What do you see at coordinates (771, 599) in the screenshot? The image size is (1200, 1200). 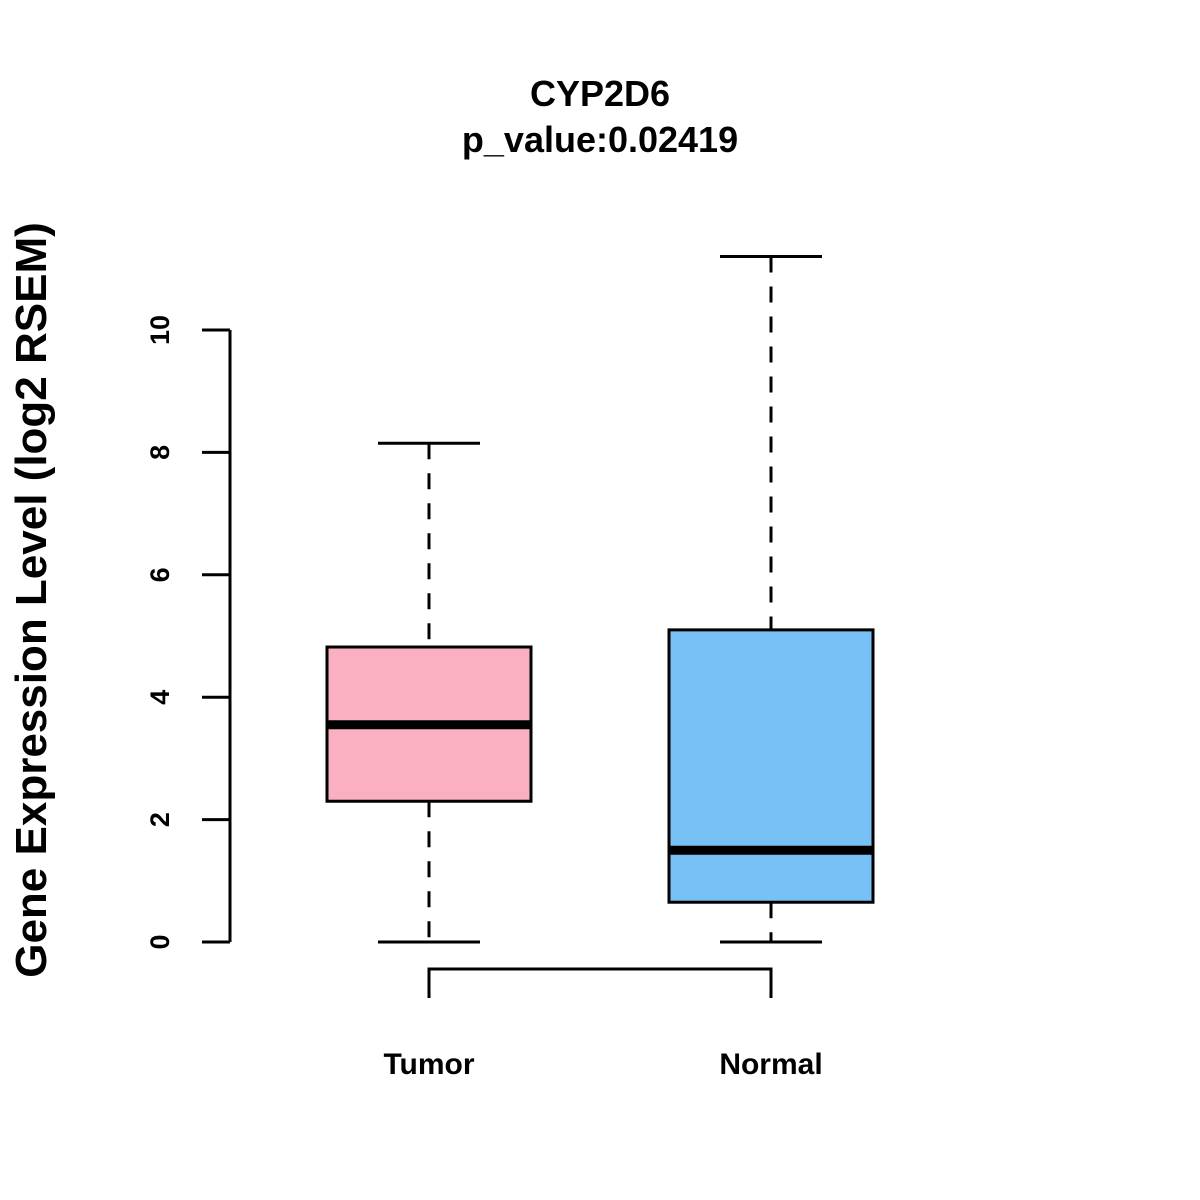 I see `box-normal` at bounding box center [771, 599].